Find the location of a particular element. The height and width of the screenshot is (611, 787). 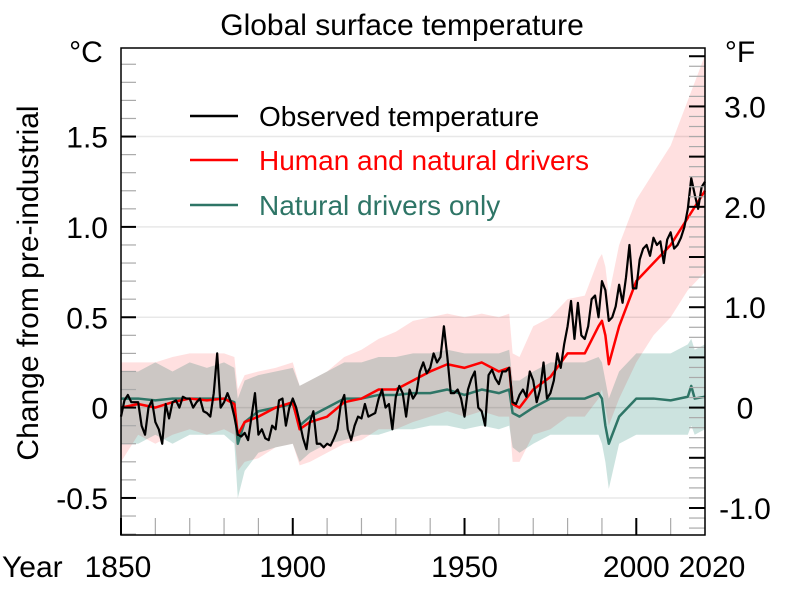

y-tick-label-right: 2.0 is located at coordinates (745, 208).